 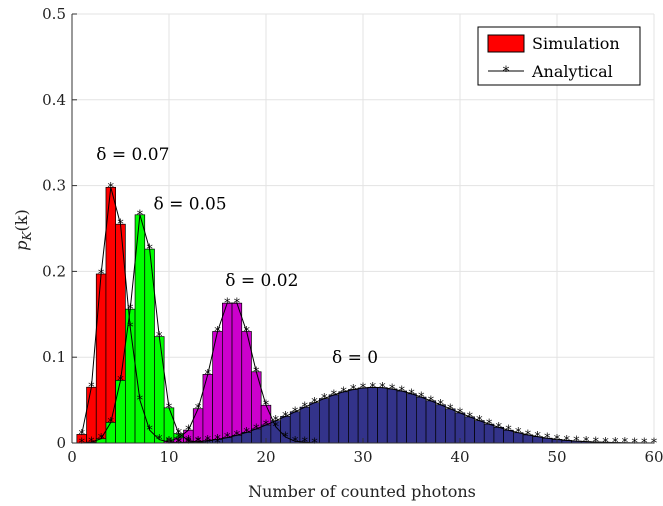 I want to click on y-axis-label: pK(k), so click(x=23, y=229).